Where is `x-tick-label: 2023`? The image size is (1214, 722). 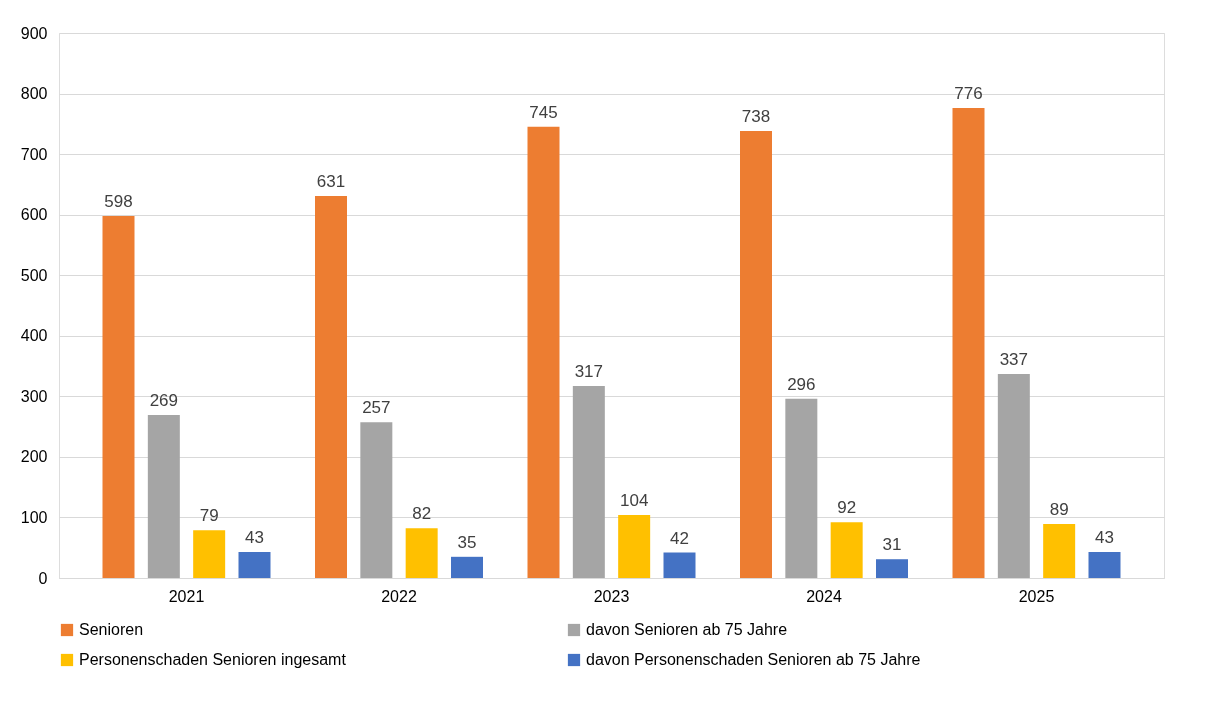
x-tick-label: 2023 is located at coordinates (611, 596).